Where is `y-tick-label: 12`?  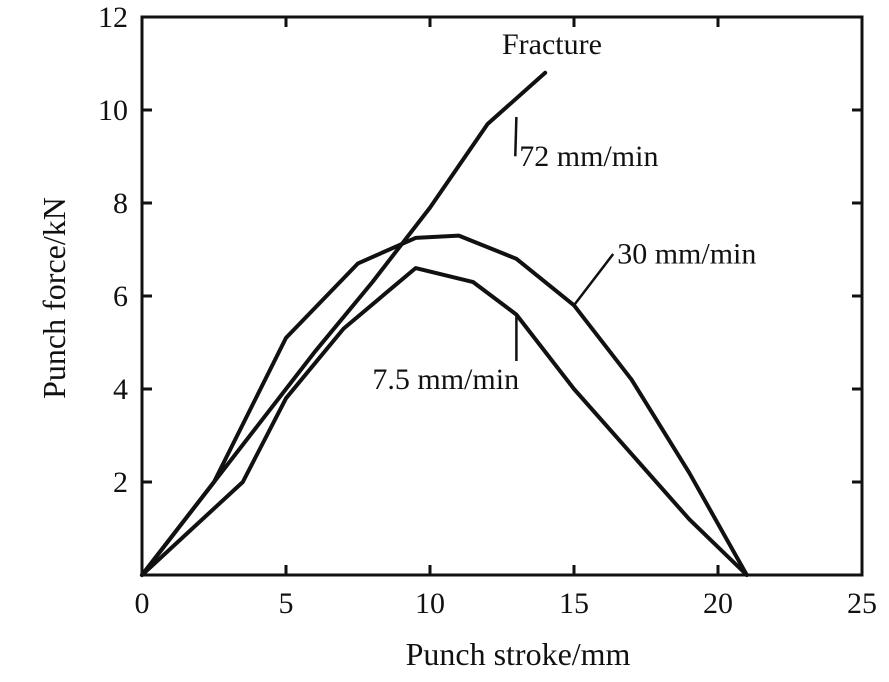 y-tick-label: 12 is located at coordinates (113, 17).